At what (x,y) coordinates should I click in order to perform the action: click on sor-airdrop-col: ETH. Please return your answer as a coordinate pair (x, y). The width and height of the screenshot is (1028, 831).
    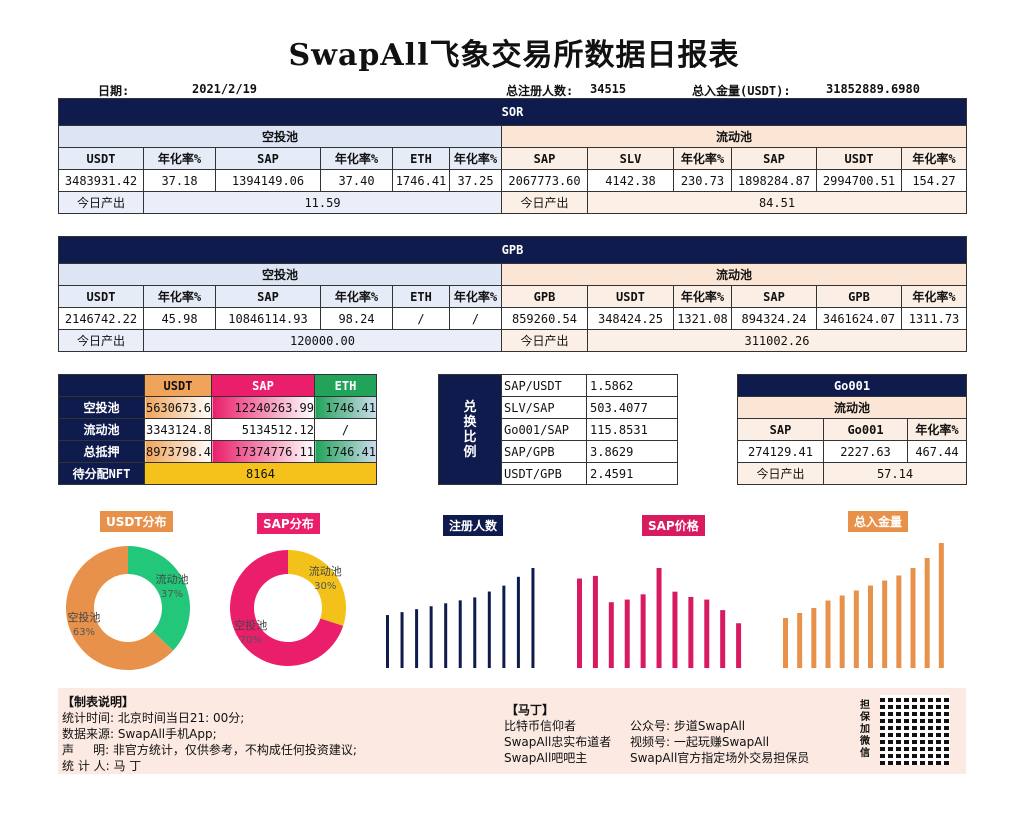
    Looking at the image, I should click on (421, 158).